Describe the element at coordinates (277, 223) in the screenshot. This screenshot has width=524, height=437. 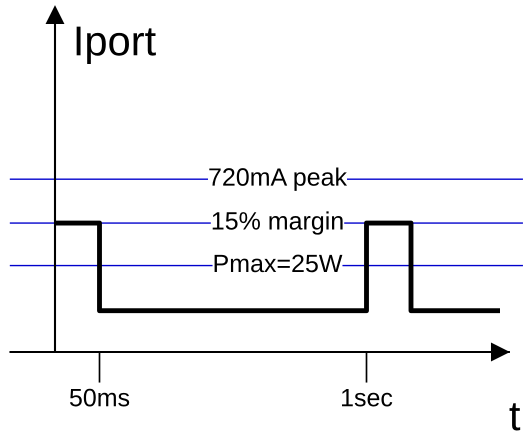
I see `annotation: 15% margin` at that location.